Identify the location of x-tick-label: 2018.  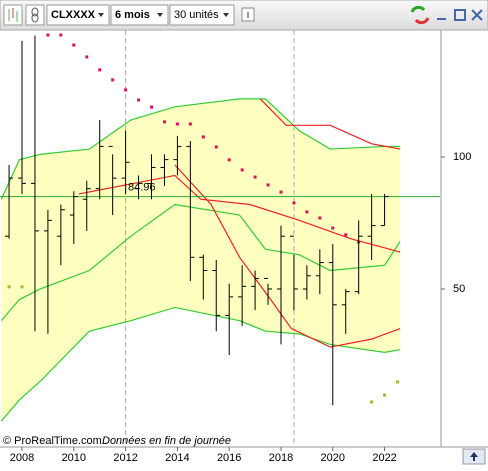
(281, 458).